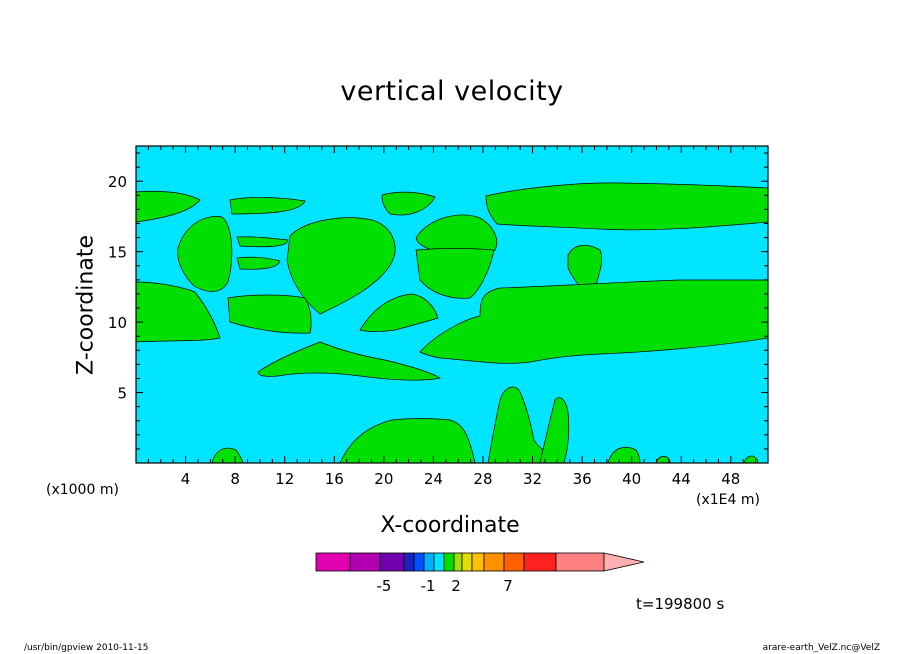  What do you see at coordinates (186, 479) in the screenshot?
I see `x-tick-label: 4` at bounding box center [186, 479].